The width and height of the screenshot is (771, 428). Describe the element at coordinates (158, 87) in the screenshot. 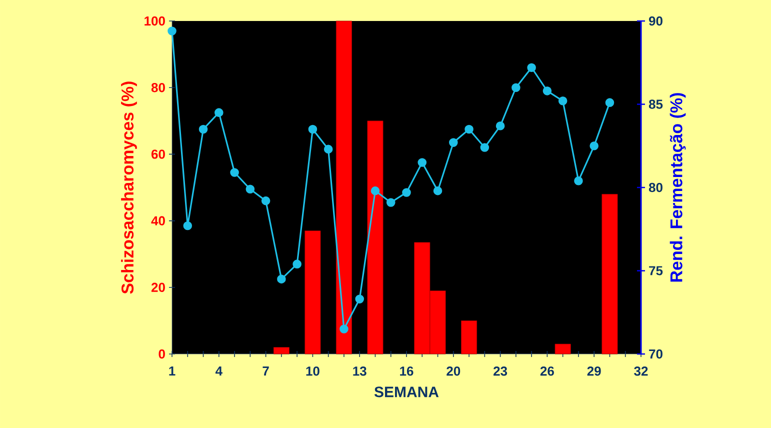

I see `y-tick-label: 80` at that location.